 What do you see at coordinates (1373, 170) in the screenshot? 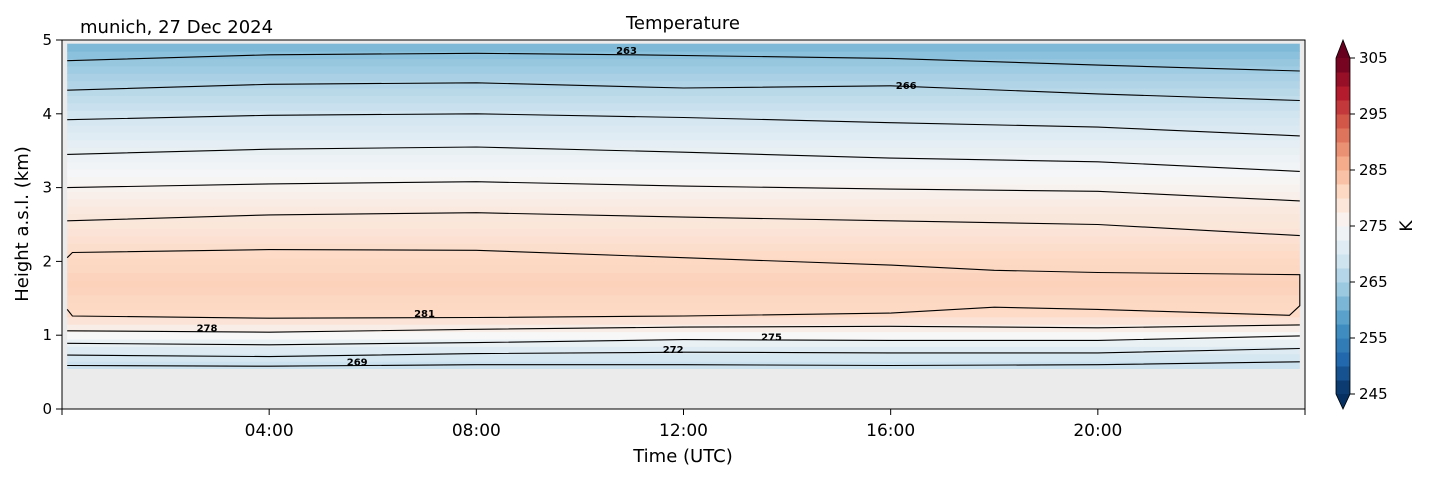
I see `colorbar-tick-label: 285` at bounding box center [1373, 170].